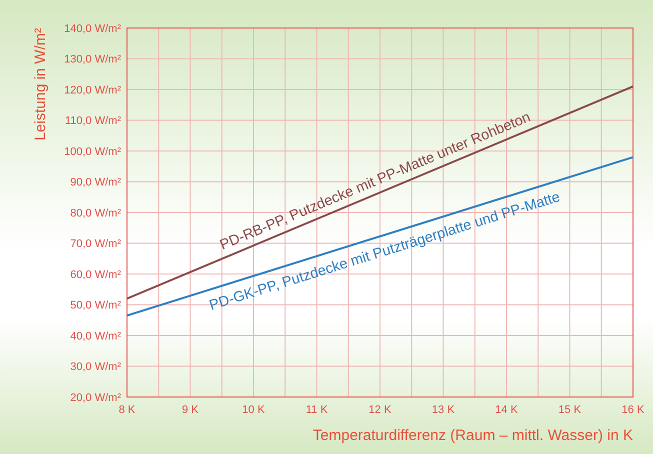 This screenshot has width=653, height=454. What do you see at coordinates (93, 121) in the screenshot?
I see `y-tick-label: 110,0 W/m²` at bounding box center [93, 121].